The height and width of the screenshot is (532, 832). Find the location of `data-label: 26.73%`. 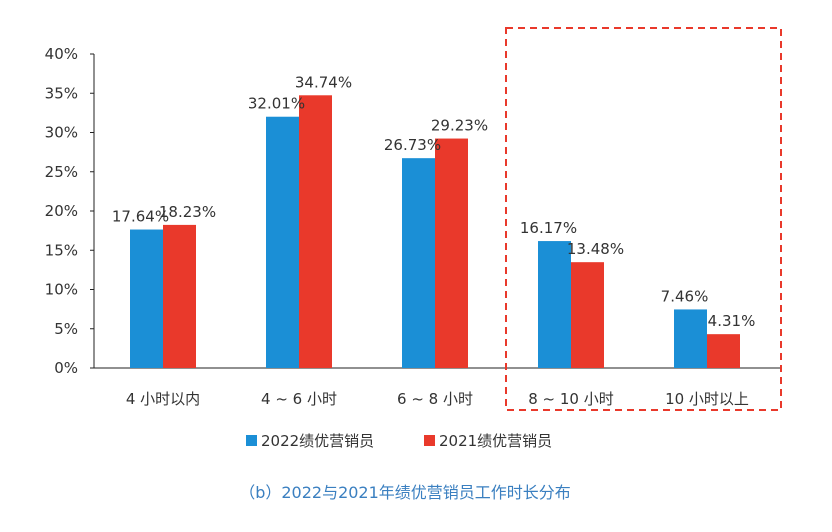

data-label: 26.73% is located at coordinates (412, 145).